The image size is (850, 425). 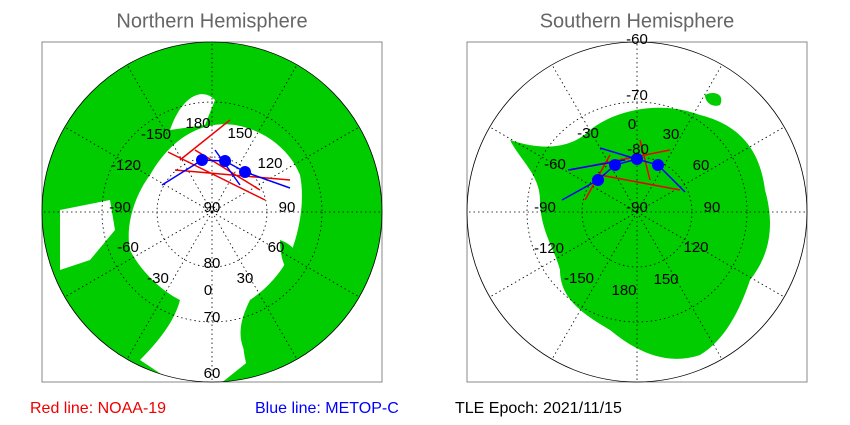 What do you see at coordinates (212, 263) in the screenshot?
I see `grid-label: 80` at bounding box center [212, 263].